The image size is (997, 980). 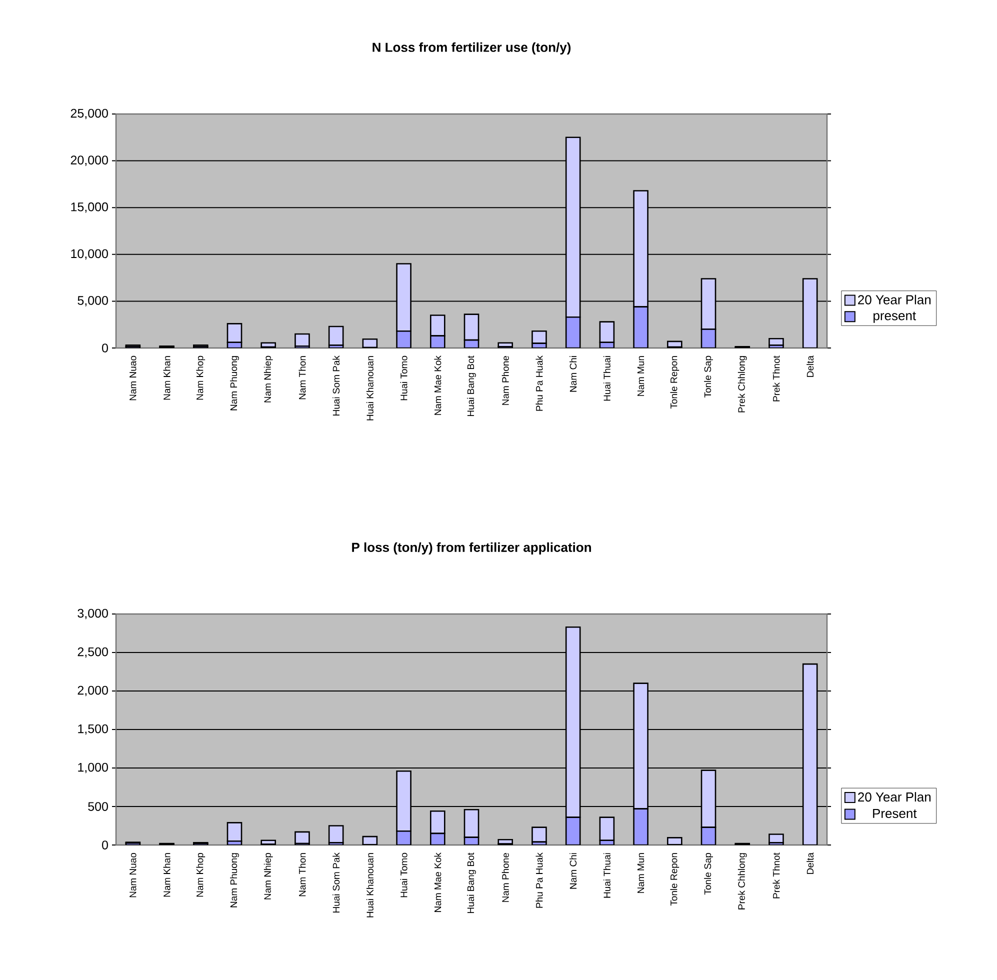 I want to click on y-tick-label: 1,500, so click(x=93, y=729).